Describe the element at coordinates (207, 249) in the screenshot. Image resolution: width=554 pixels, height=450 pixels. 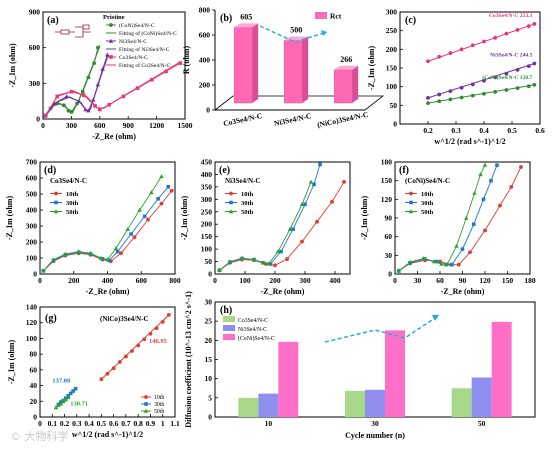
I see `y-tick-label: 100` at that location.